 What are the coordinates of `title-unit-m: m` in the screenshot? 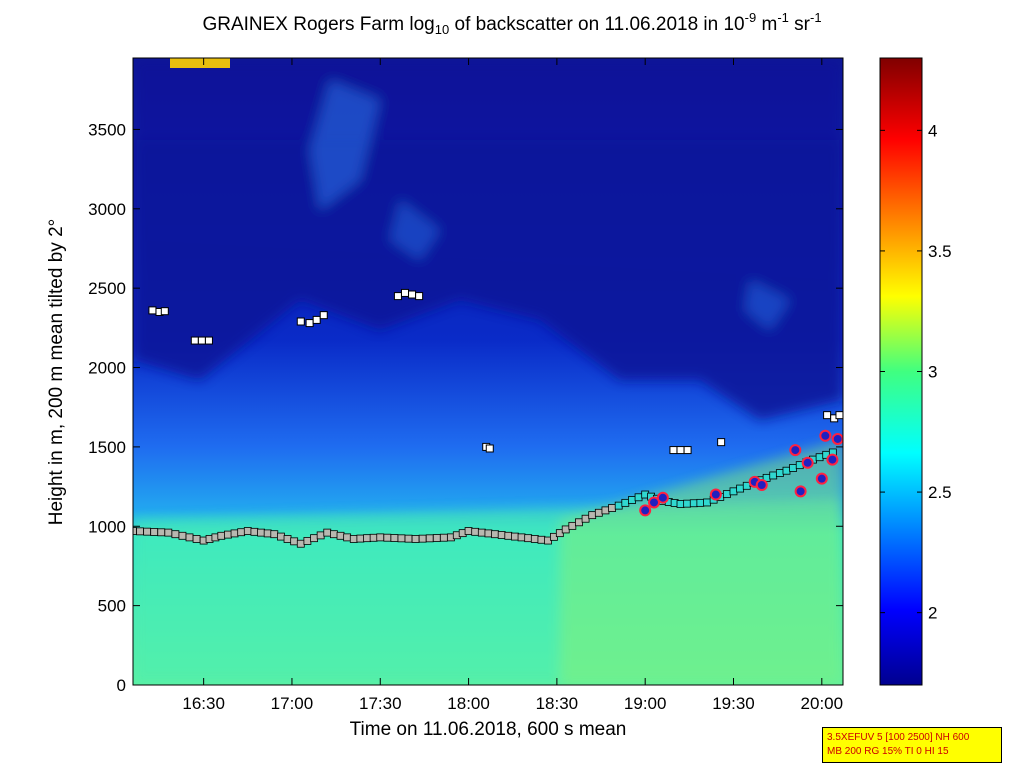 It's located at (767, 24).